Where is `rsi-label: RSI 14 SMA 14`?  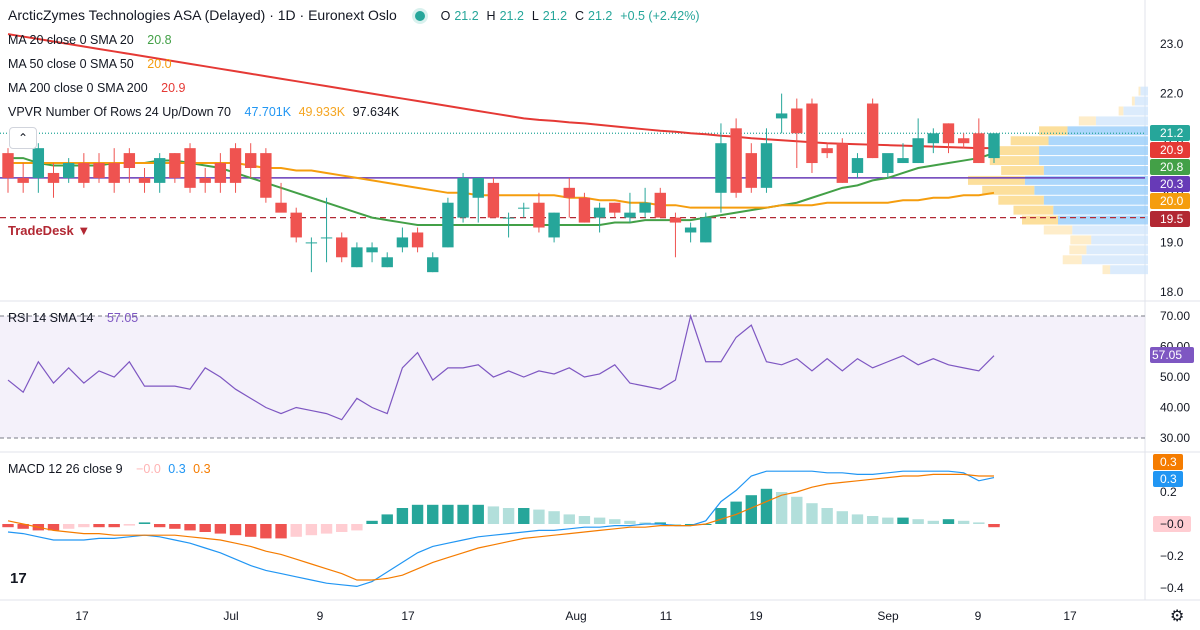
rsi-label: RSI 14 SMA 14 is located at coordinates (51, 318).